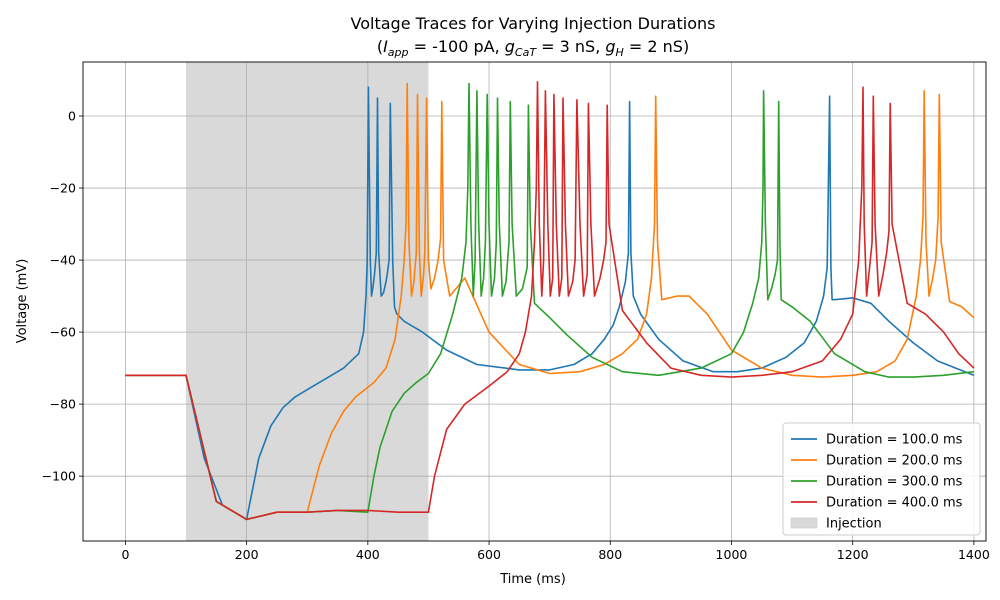 The image size is (1000, 600). I want to click on x-tick-label: 1200, so click(853, 554).